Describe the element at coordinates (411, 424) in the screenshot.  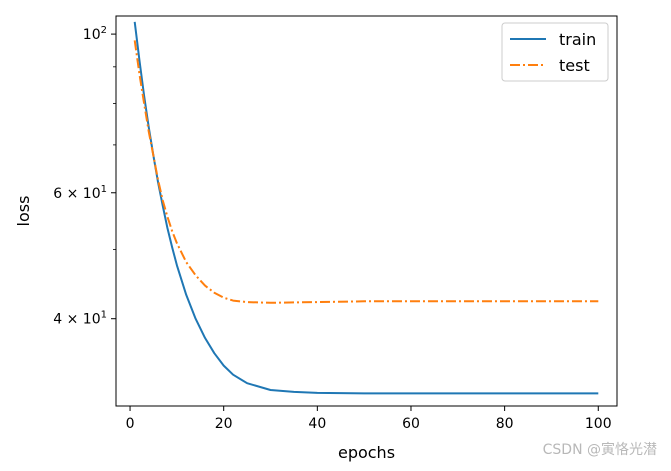
I see `x-tick-label: 60` at that location.